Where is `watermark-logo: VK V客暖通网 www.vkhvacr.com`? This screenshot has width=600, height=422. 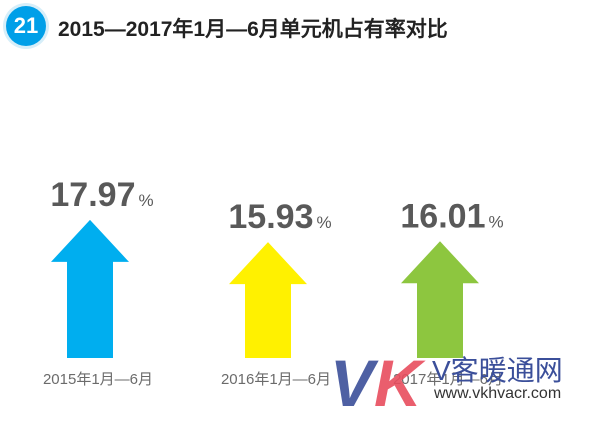 watermark-logo: VK V客暖通网 www.vkhvacr.com is located at coordinates (465, 383).